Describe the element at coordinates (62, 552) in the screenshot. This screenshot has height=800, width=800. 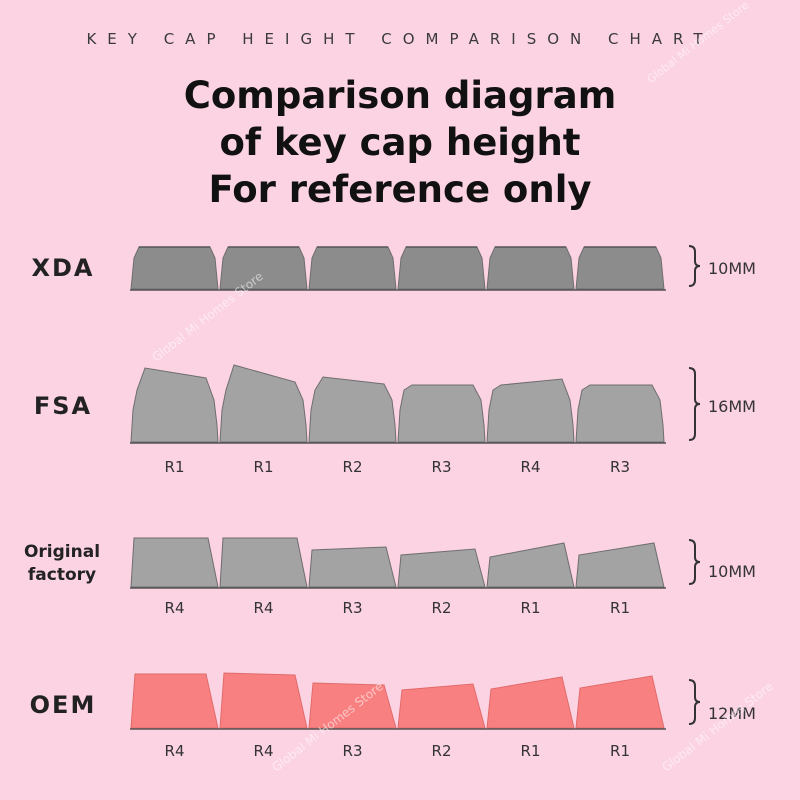
I see `profile-name-line: Original` at that location.